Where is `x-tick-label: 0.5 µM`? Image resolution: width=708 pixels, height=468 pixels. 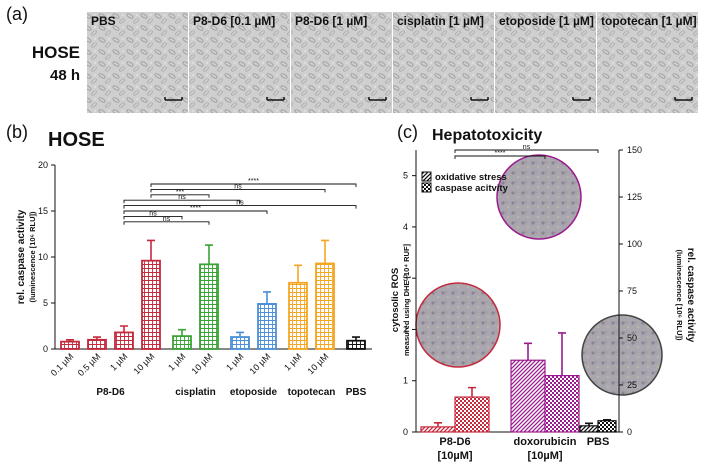 x-tick-label: 0.5 µM is located at coordinates (89, 364).